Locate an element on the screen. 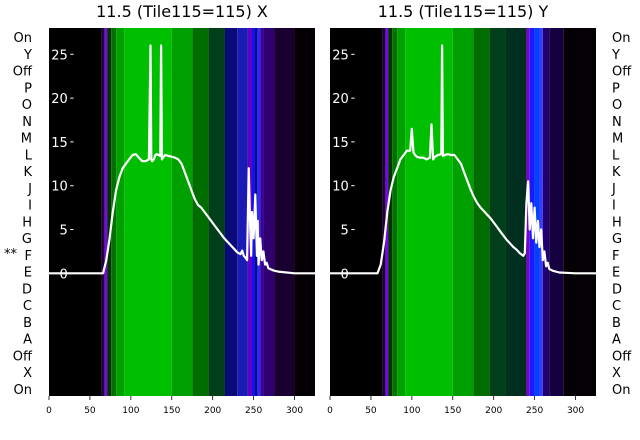  y-tick-label: 25 is located at coordinates (59, 55).